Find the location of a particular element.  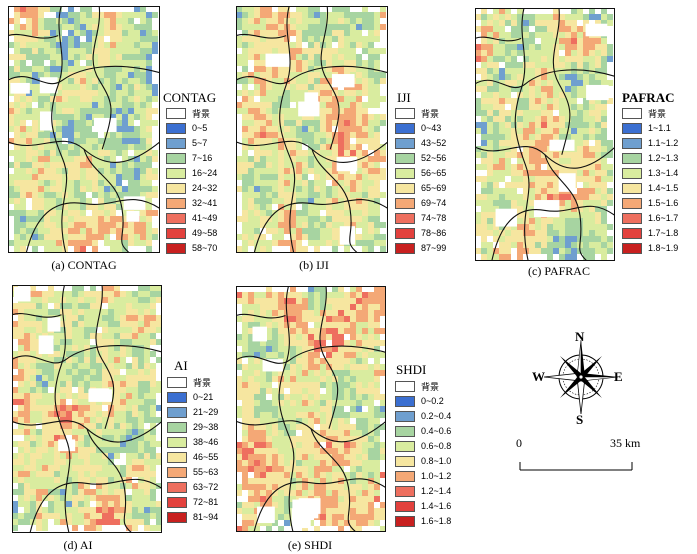

compass-n: N is located at coordinates (580, 336).